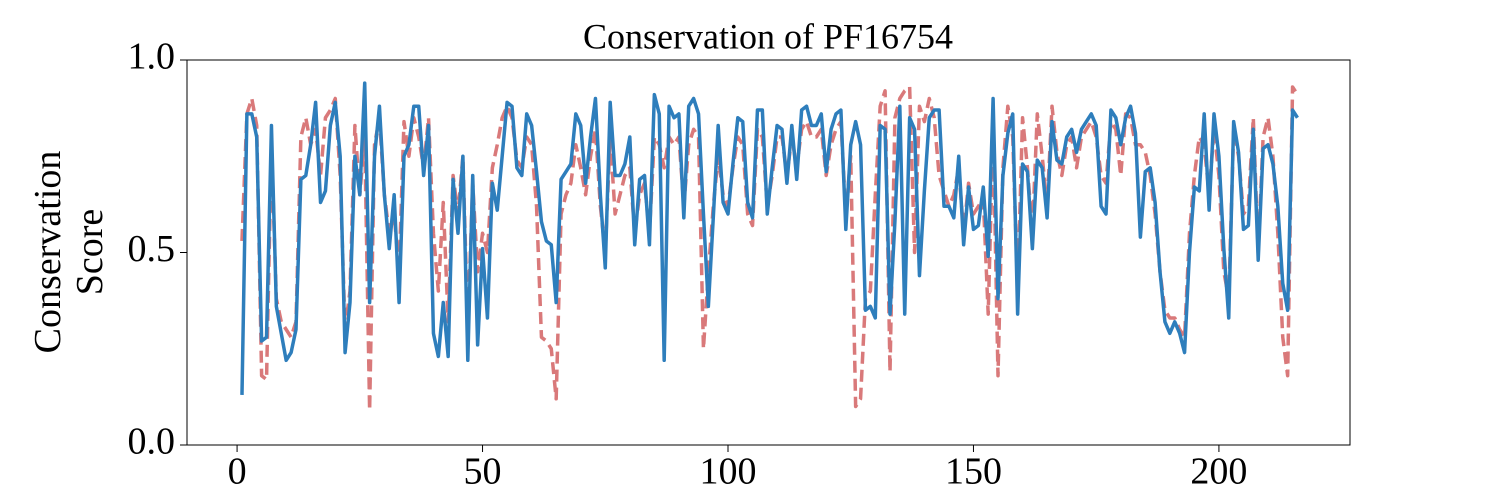 The width and height of the screenshot is (1500, 500). What do you see at coordinates (483, 472) in the screenshot?
I see `x-tick-label: 50` at bounding box center [483, 472].